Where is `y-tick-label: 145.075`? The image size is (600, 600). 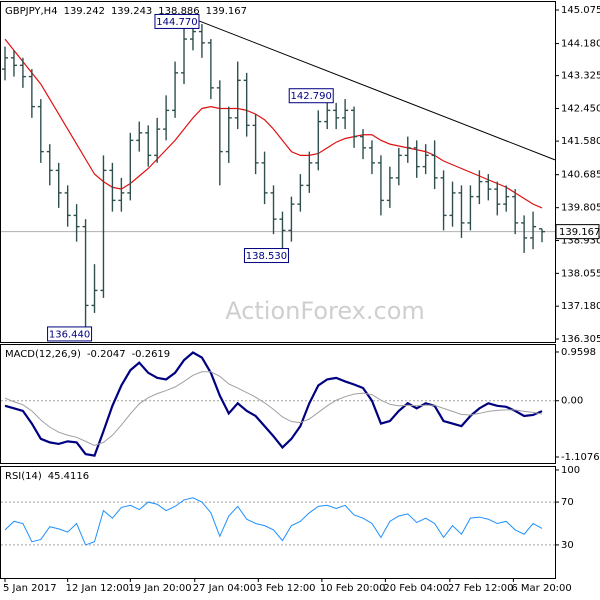
y-tick-label: 145.075 is located at coordinates (580, 10).